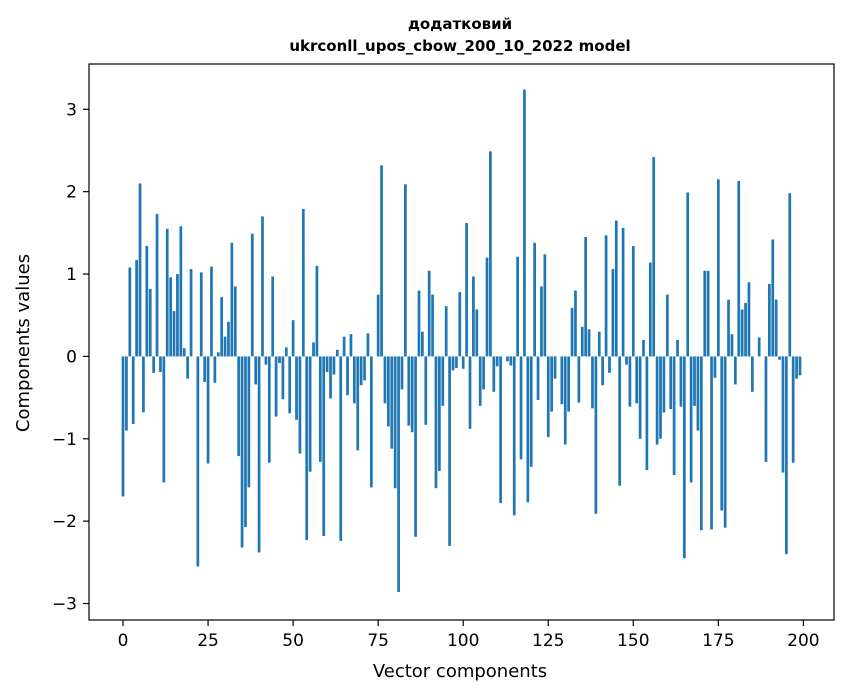  What do you see at coordinates (23, 343) in the screenshot?
I see `y-axis-label: Components values` at bounding box center [23, 343].